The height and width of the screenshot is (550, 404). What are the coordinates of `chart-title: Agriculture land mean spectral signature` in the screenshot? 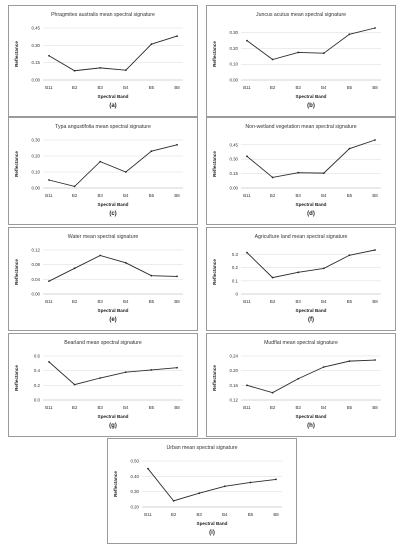 It's located at (301, 237).